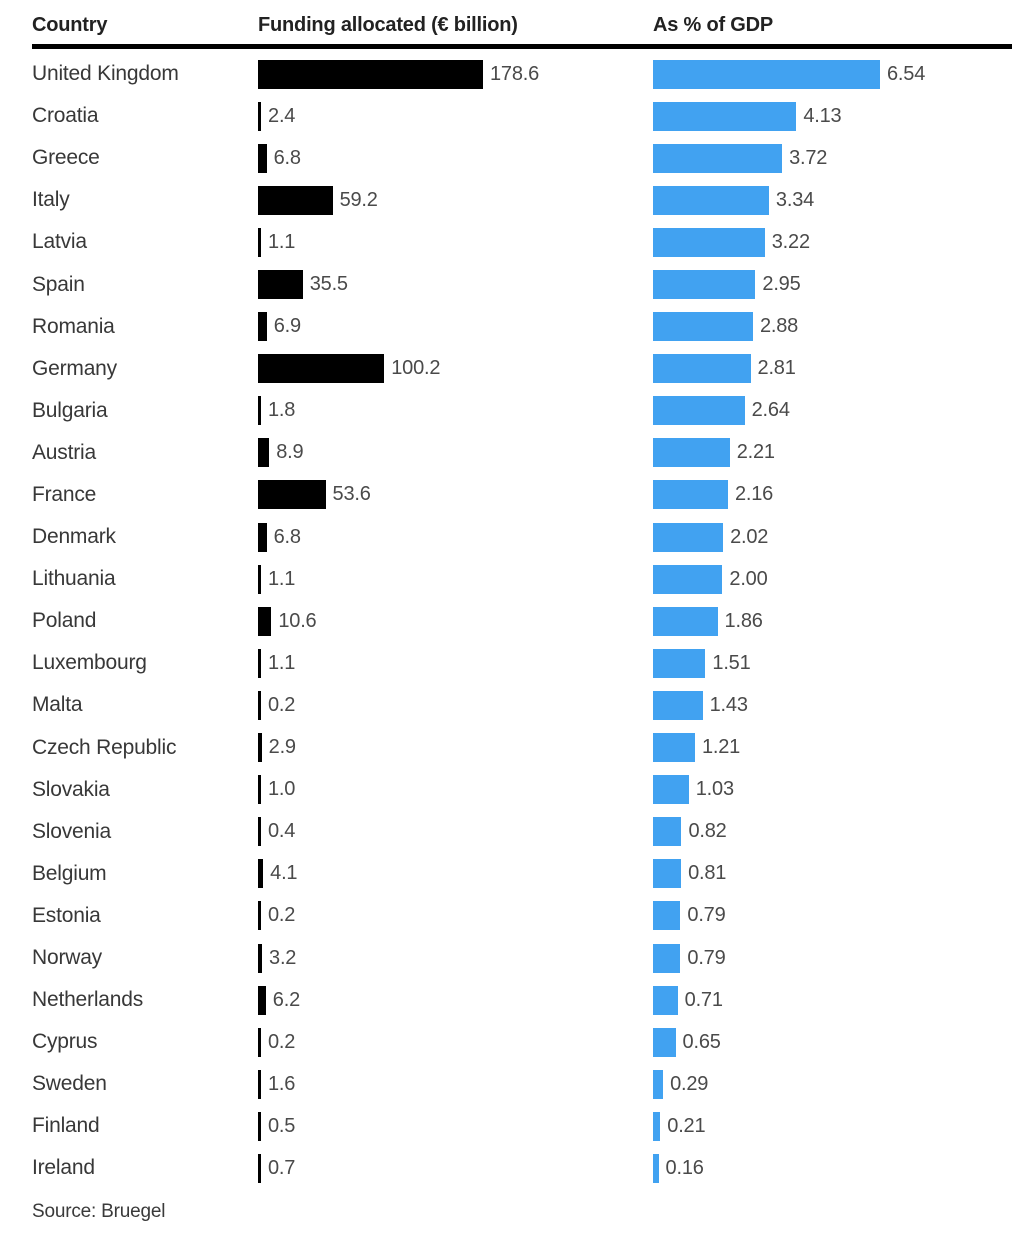 Image resolution: width=1024 pixels, height=1240 pixels. I want to click on table-row: Cyprus 0.2 0.65, so click(528, 1042).